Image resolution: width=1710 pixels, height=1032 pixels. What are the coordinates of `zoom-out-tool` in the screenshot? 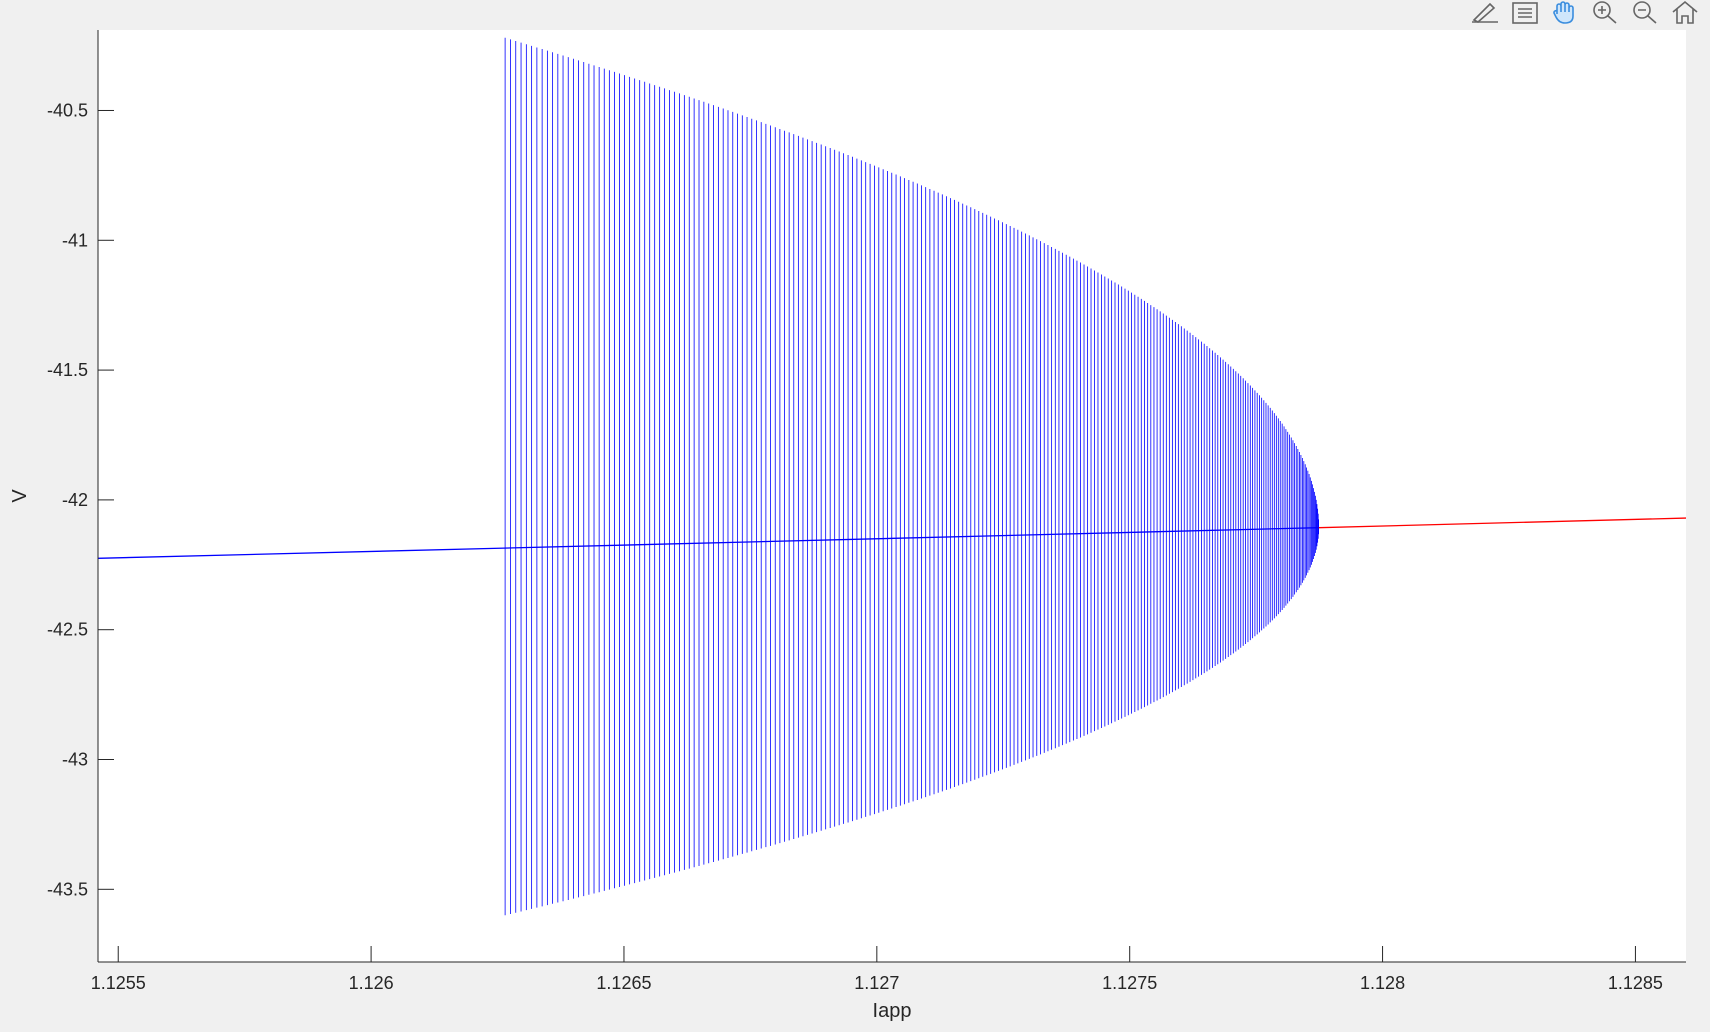 It's located at (1645, 13).